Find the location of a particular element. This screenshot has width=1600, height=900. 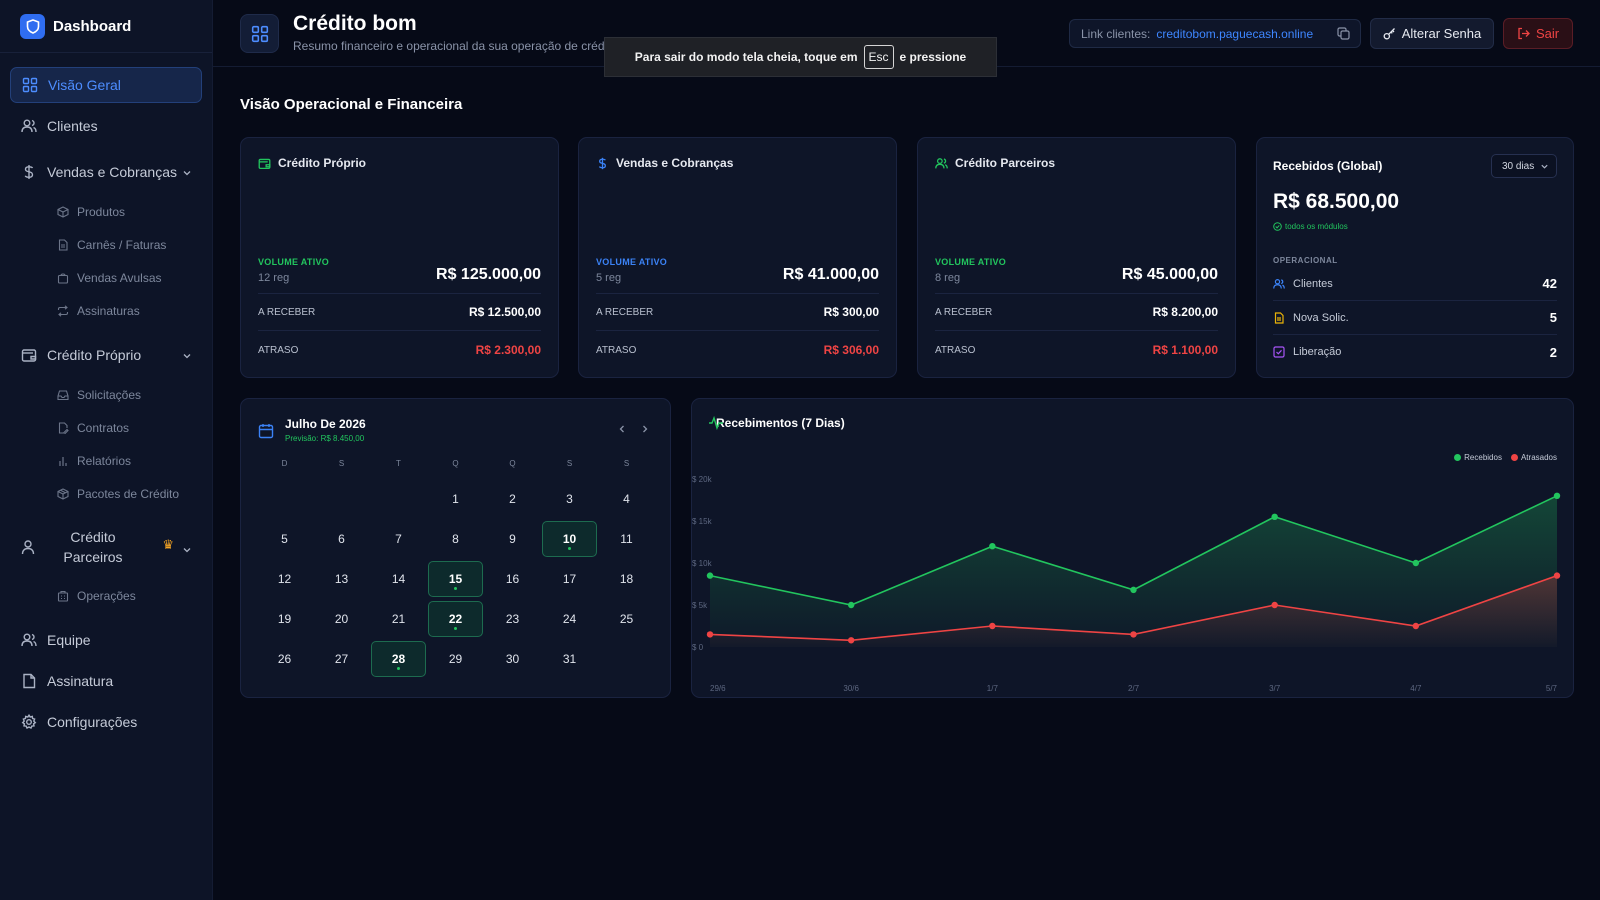

operacional-label: OPERACIONAL is located at coordinates (1305, 260).